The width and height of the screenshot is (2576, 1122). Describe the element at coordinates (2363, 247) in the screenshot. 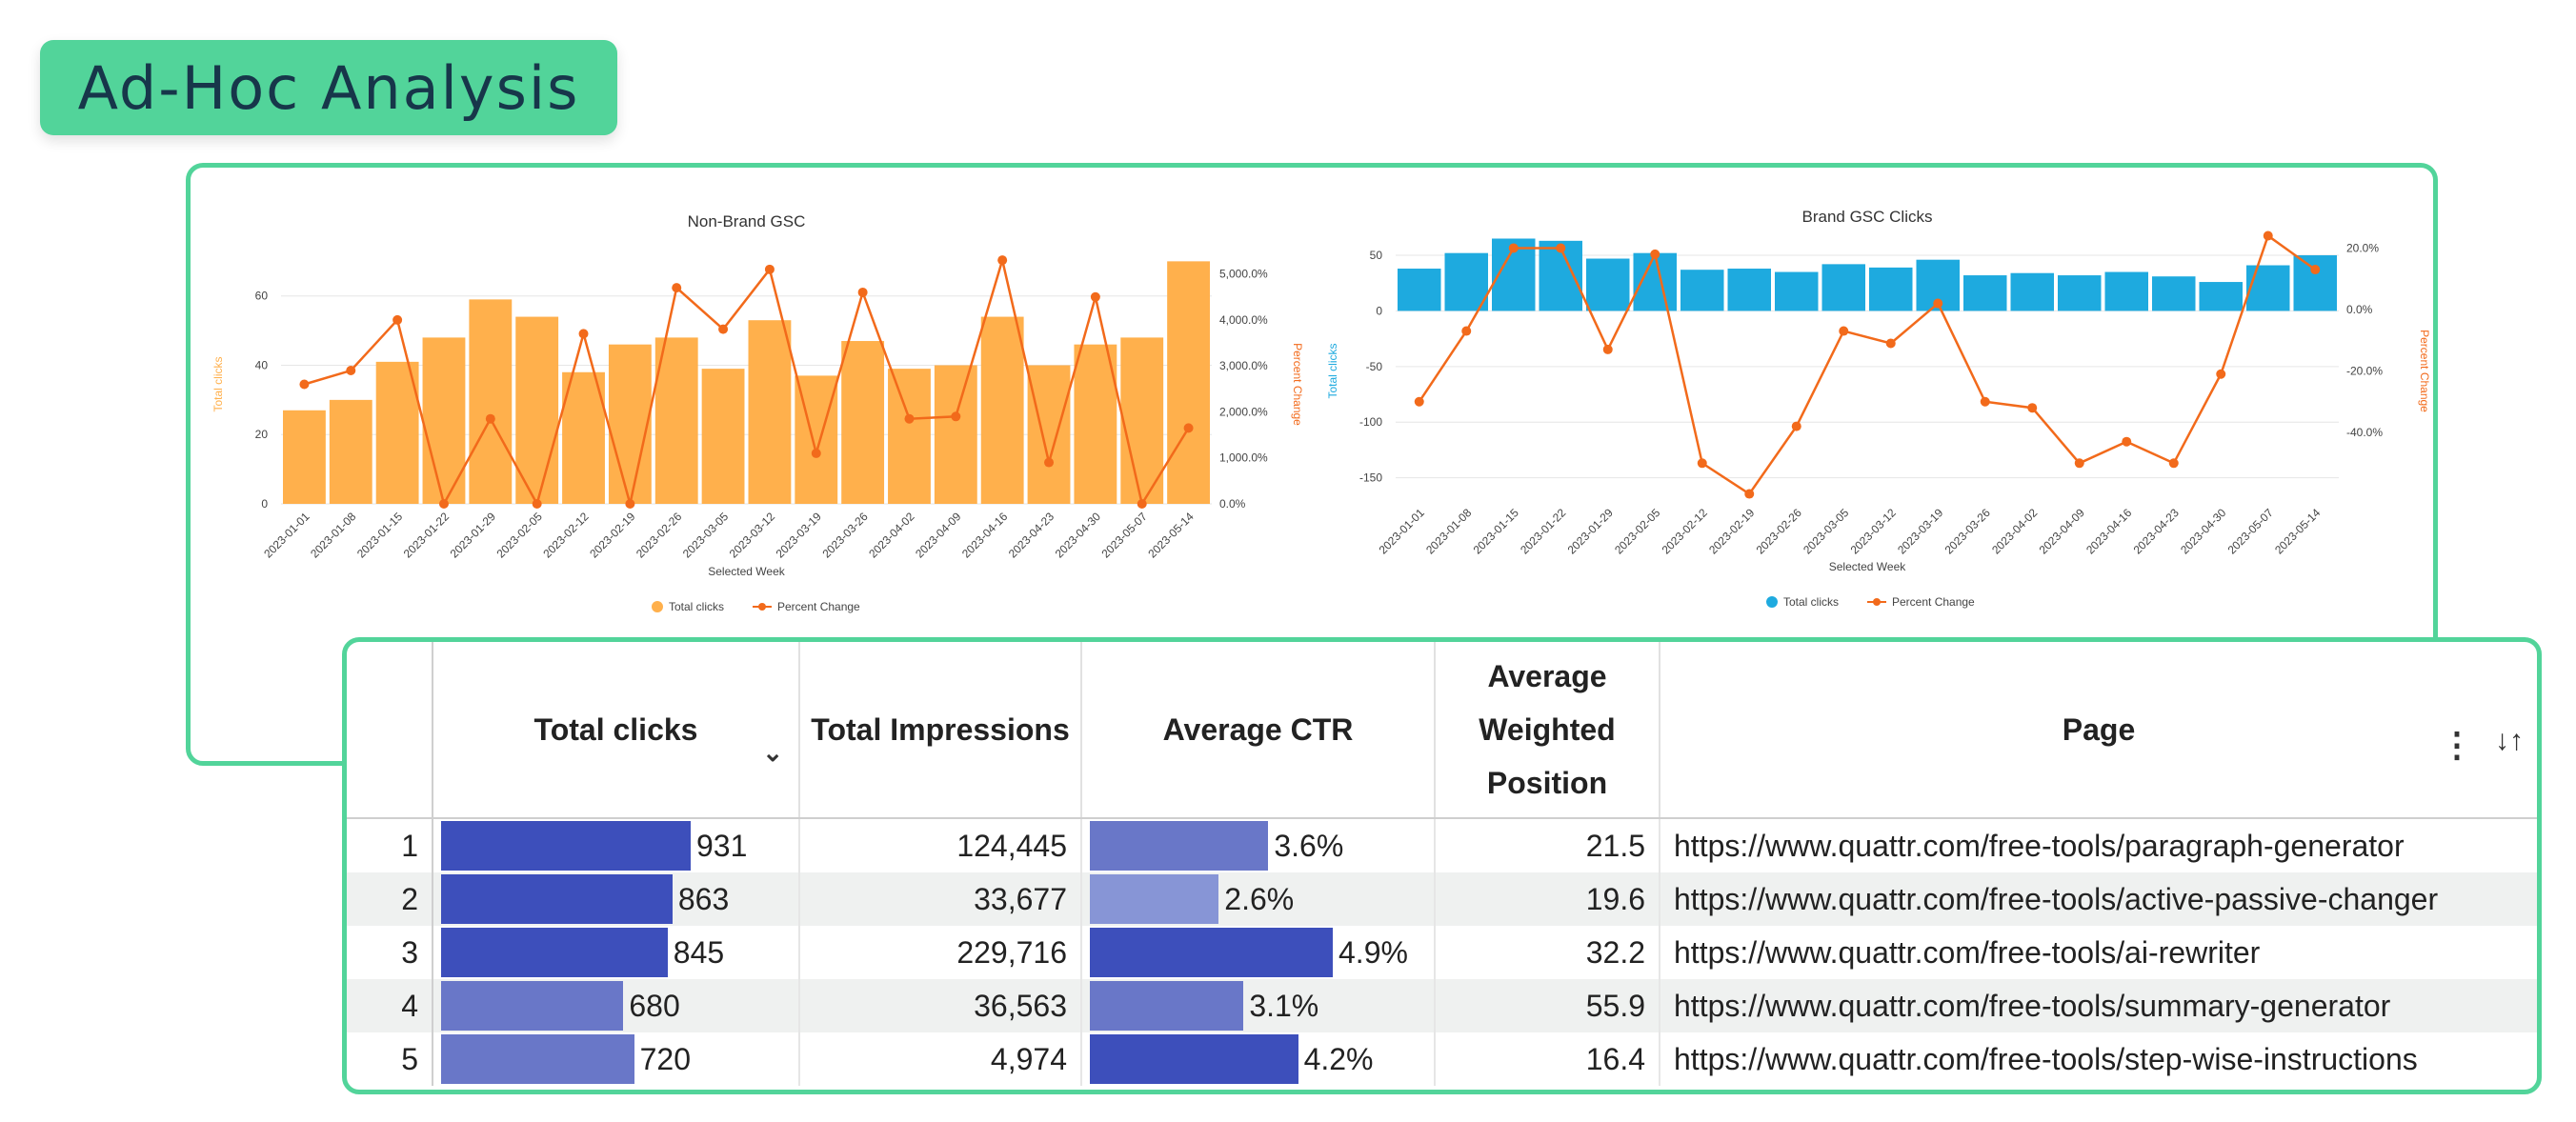

I see `y2-tick-label: 20.0%` at that location.